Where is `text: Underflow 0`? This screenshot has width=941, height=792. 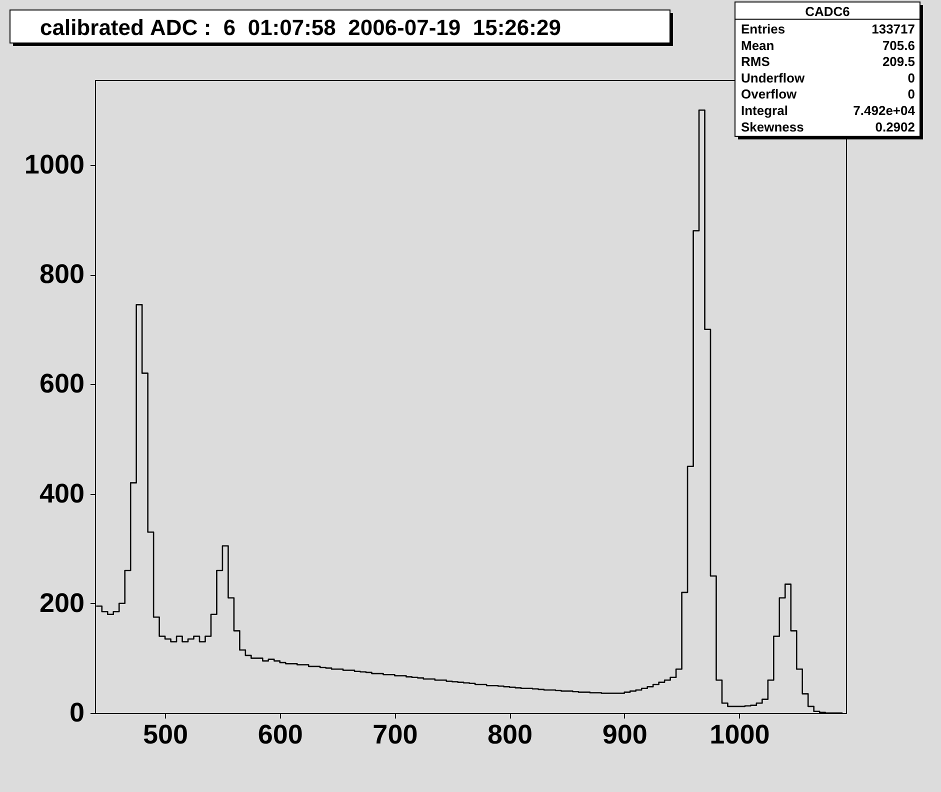 text: Underflow 0 is located at coordinates (828, 78).